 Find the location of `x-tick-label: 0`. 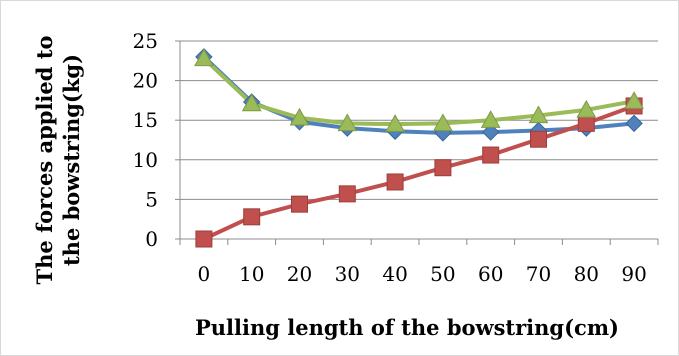

x-tick-label: 0 is located at coordinates (204, 274).